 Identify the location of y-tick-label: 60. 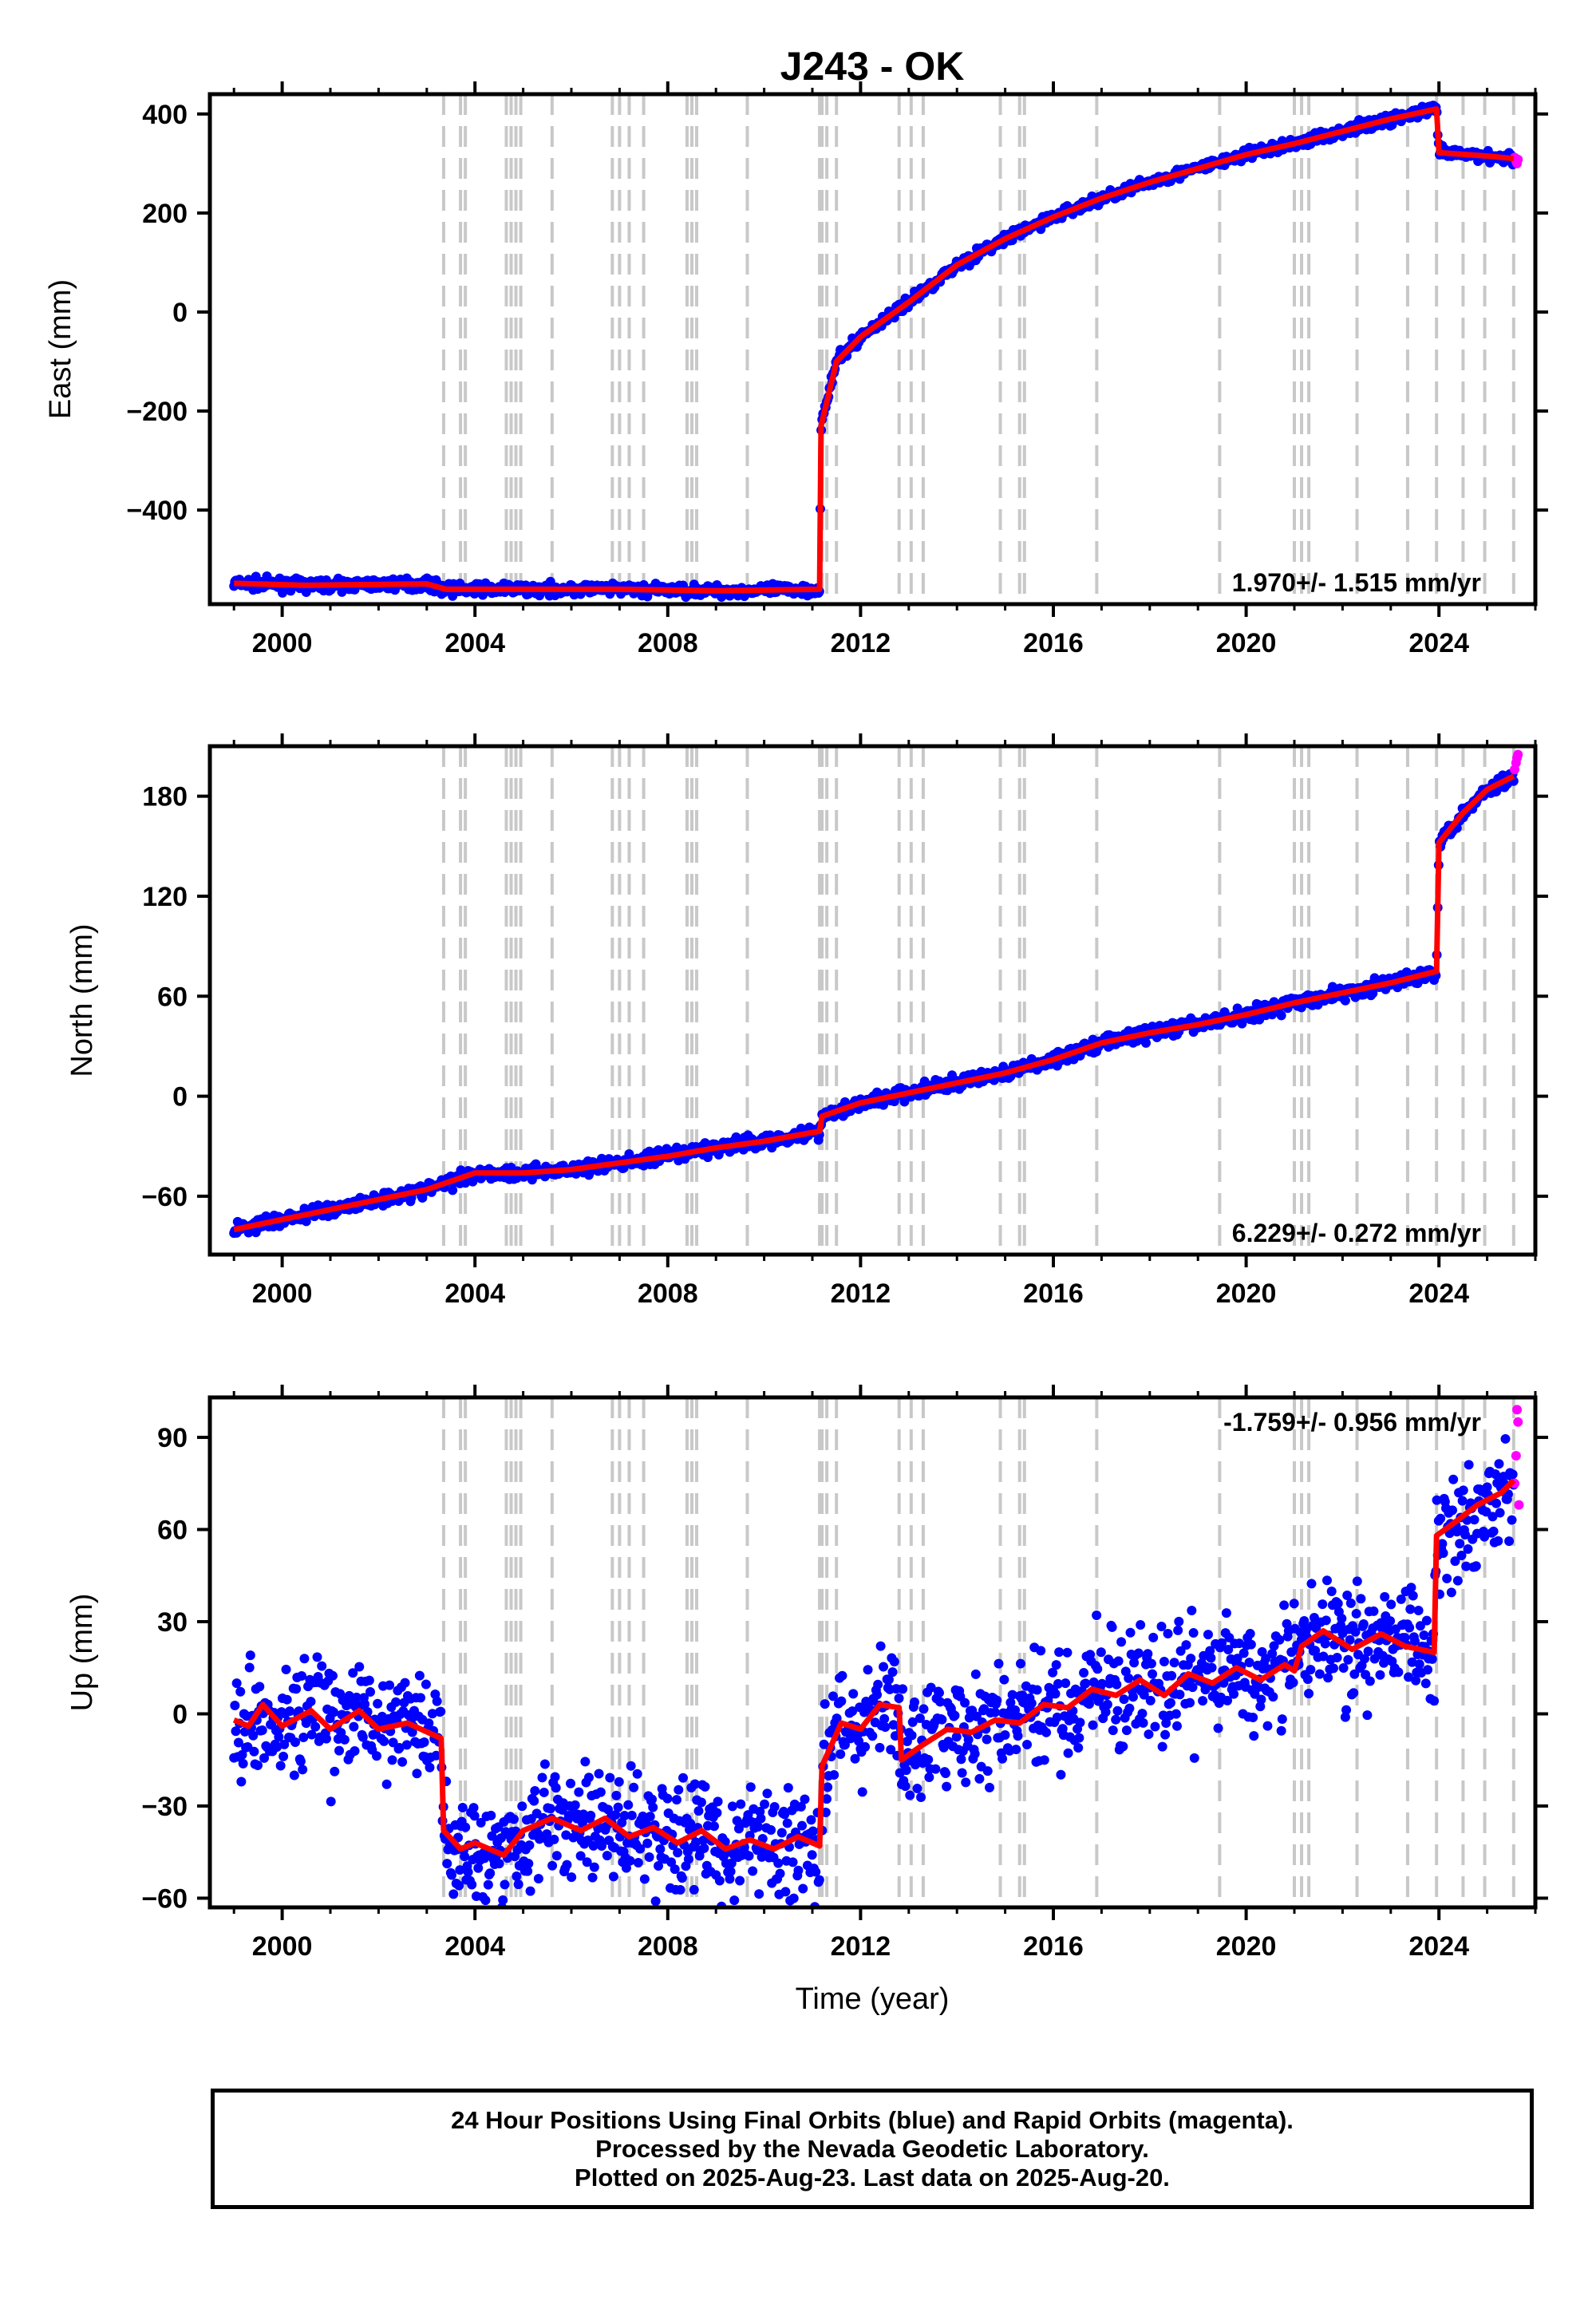
(172, 997).